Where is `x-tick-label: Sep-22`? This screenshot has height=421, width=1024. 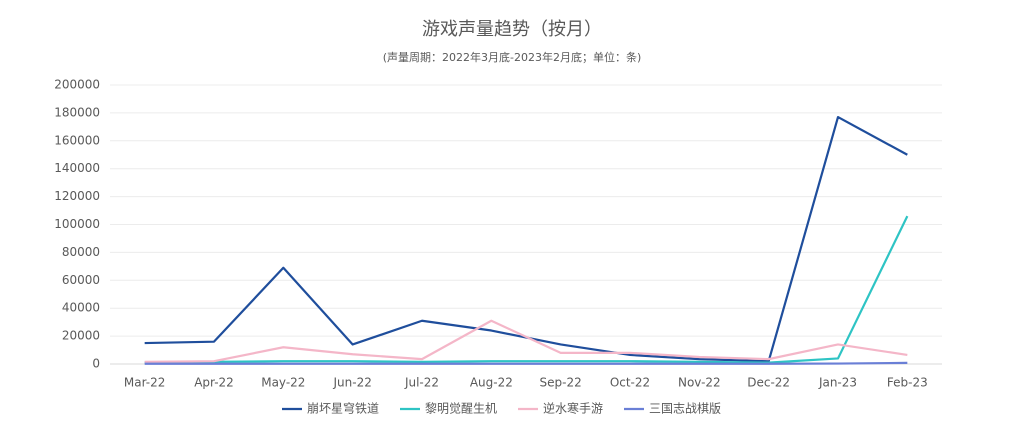 x-tick-label: Sep-22 is located at coordinates (561, 383).